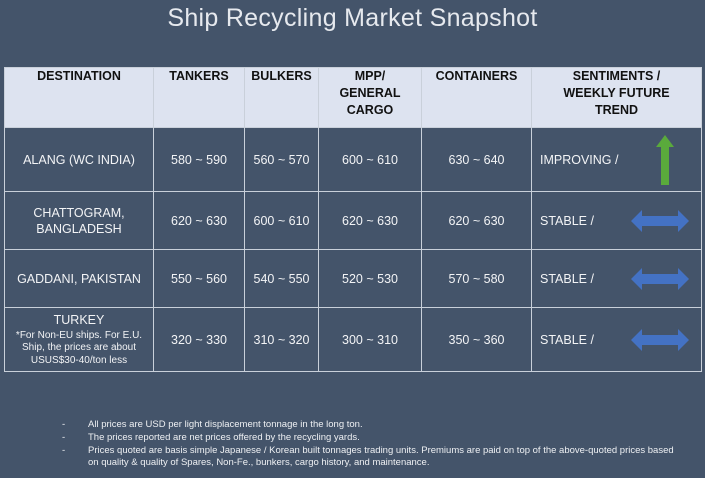 This screenshot has height=478, width=705. Describe the element at coordinates (281, 97) in the screenshot. I see `header-bulkers: BULKERS` at that location.